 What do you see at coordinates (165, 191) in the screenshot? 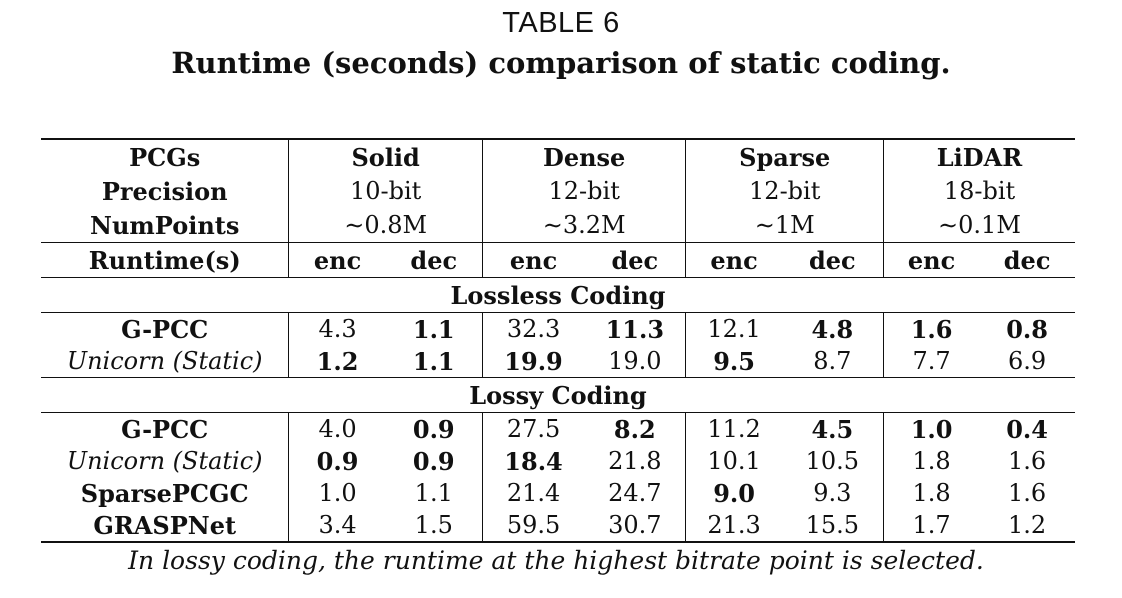
I see `header-precision: Precision` at bounding box center [165, 191].